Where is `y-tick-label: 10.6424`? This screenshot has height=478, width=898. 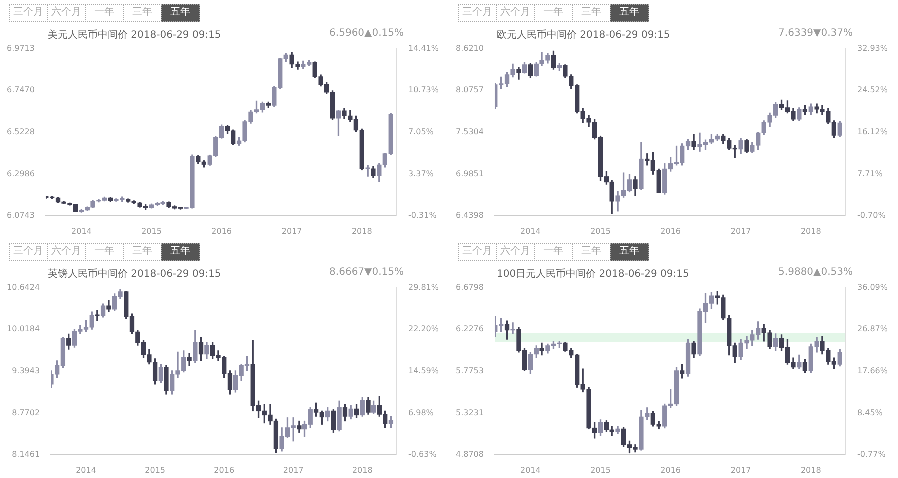
y-tick-label: 10.6424 is located at coordinates (23, 287).